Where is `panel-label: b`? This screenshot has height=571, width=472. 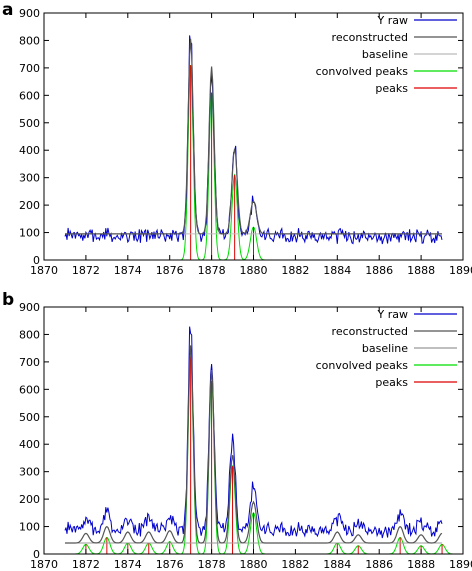
panel-label: b is located at coordinates (8, 300).